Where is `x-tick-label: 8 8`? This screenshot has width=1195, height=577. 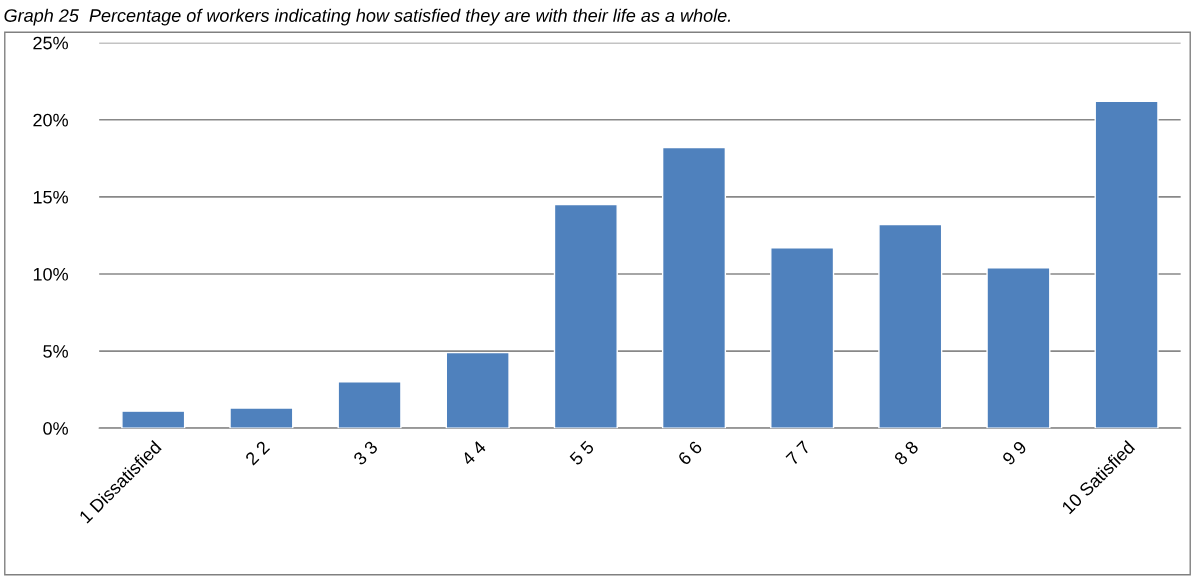 x-tick-label: 8 8 is located at coordinates (906, 453).